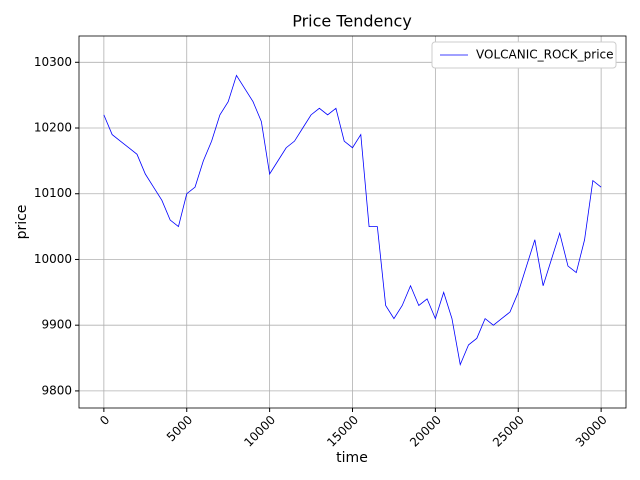 The height and width of the screenshot is (480, 640). I want to click on x-tick-label: 25000, so click(508, 431).